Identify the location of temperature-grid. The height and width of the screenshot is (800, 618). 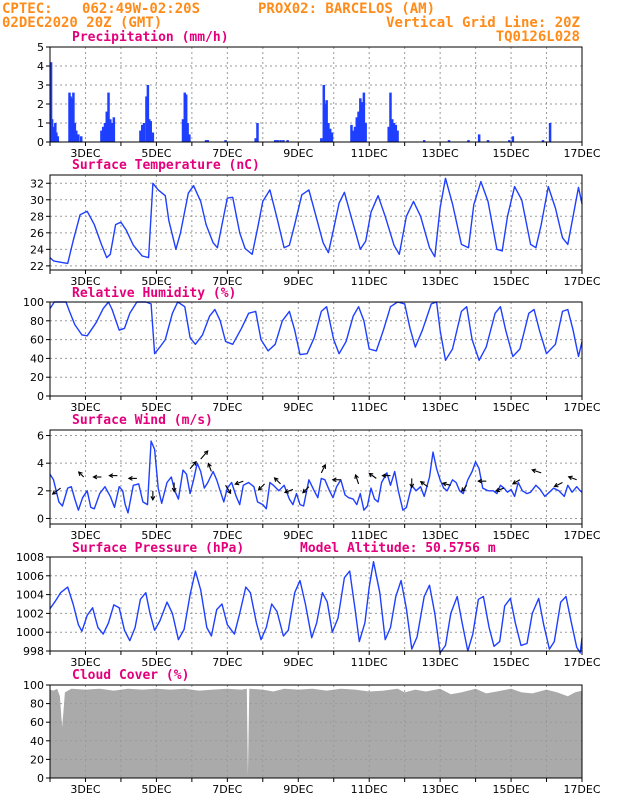
(316, 222).